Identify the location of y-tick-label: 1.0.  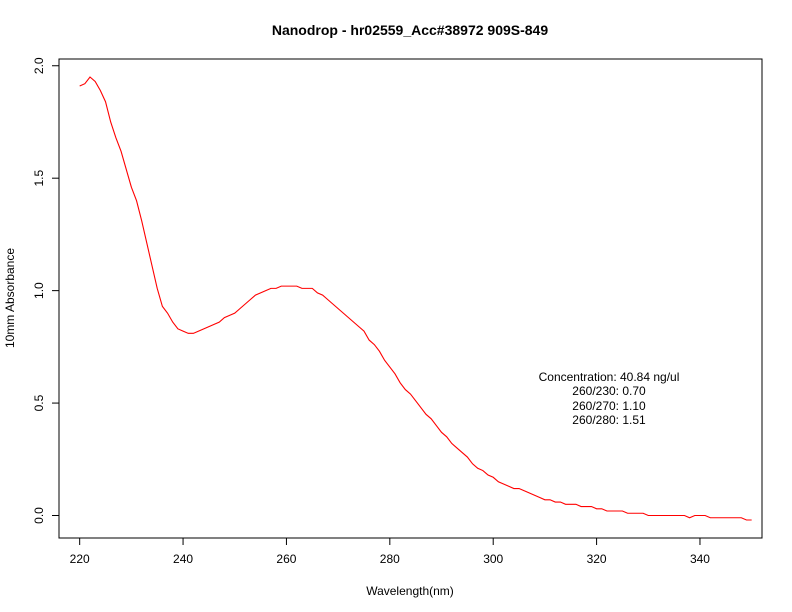
(39, 290).